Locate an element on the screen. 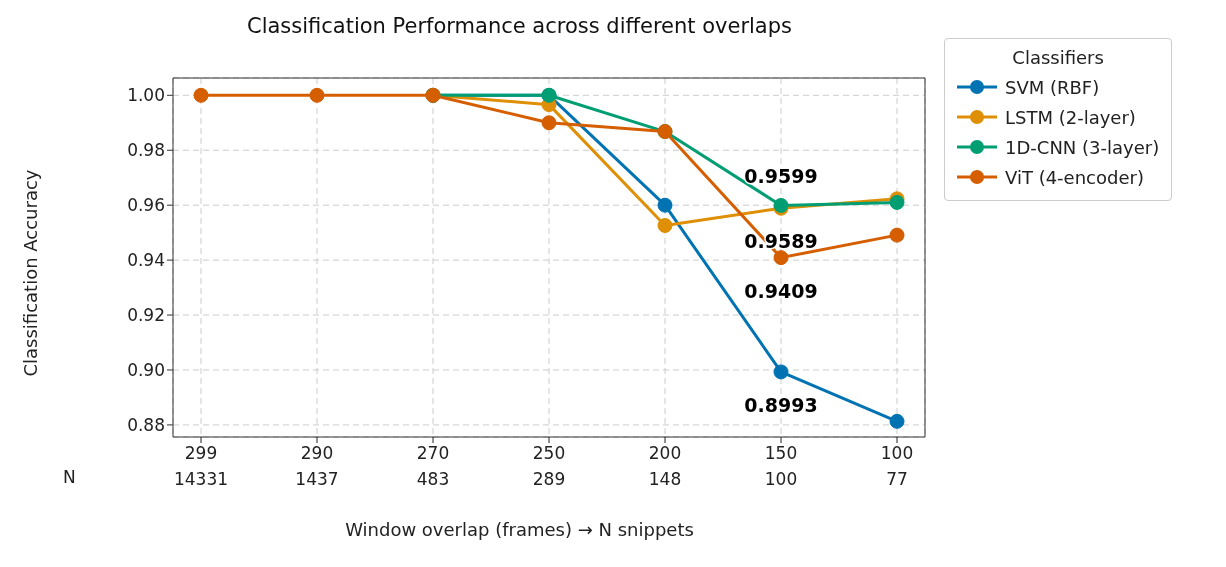  legend-label: LSTM (2-layer) is located at coordinates (1070, 117).